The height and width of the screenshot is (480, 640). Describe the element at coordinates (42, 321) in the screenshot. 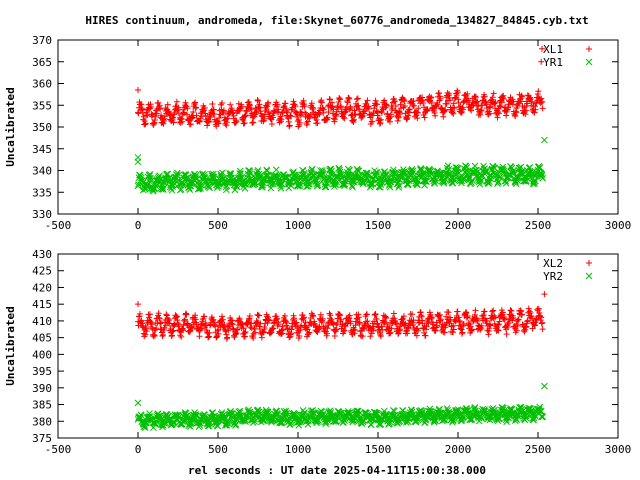

I see `y-tick-label: 410` at that location.